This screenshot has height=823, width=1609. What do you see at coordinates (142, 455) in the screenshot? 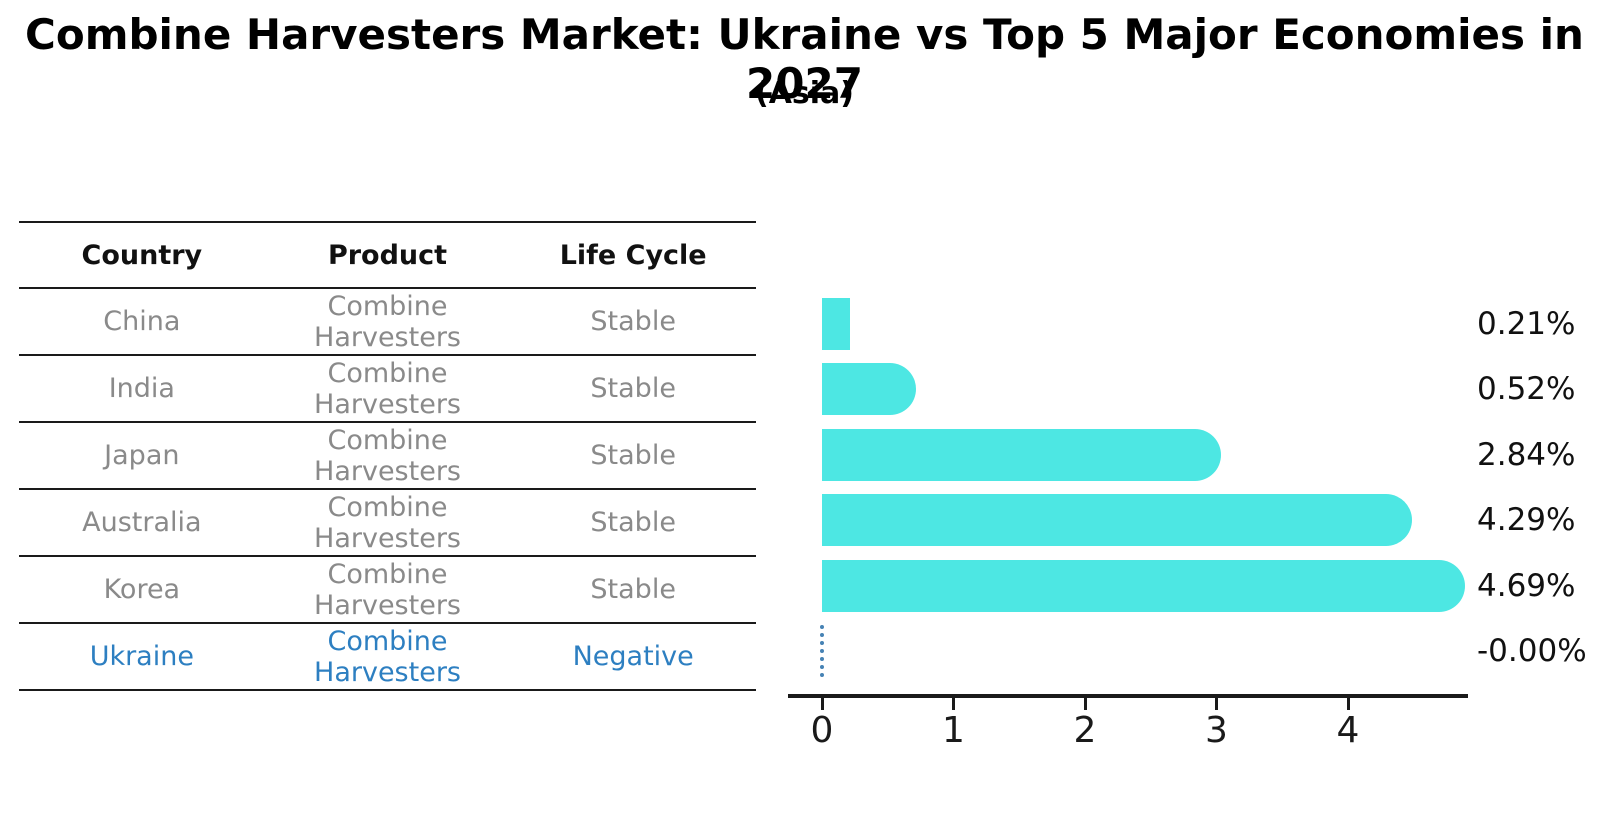
I see `table-cell-country: Japan` at bounding box center [142, 455].